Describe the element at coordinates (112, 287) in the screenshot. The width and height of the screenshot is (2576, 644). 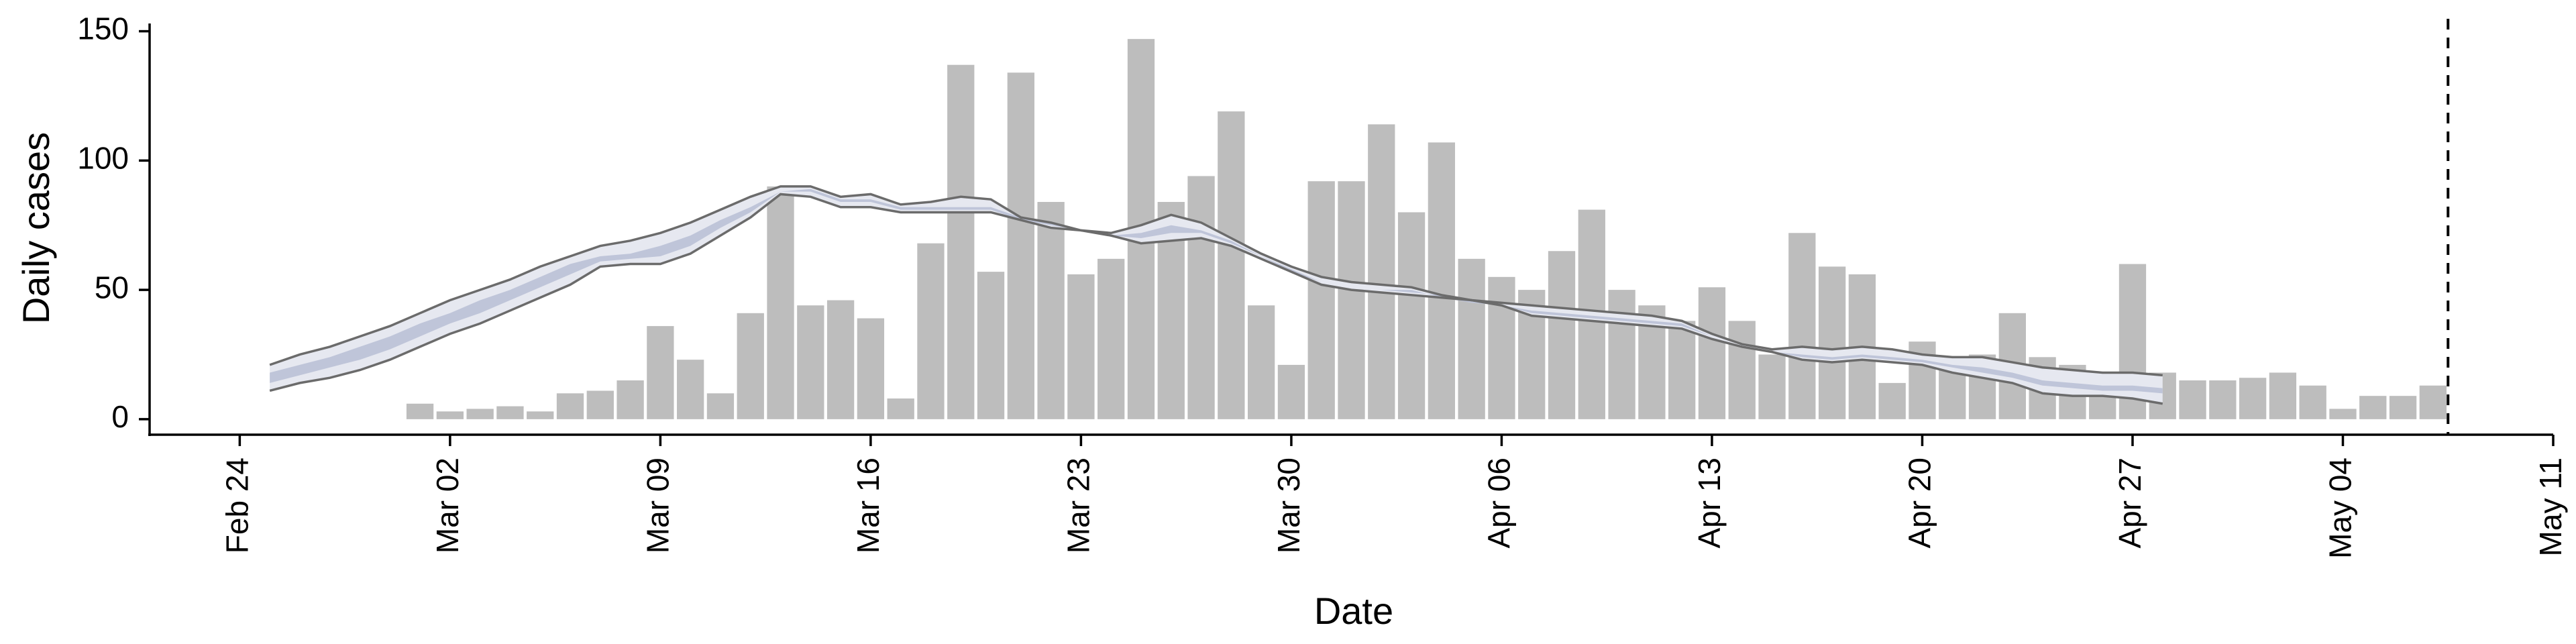
I see `y-tick-label: 50` at that location.